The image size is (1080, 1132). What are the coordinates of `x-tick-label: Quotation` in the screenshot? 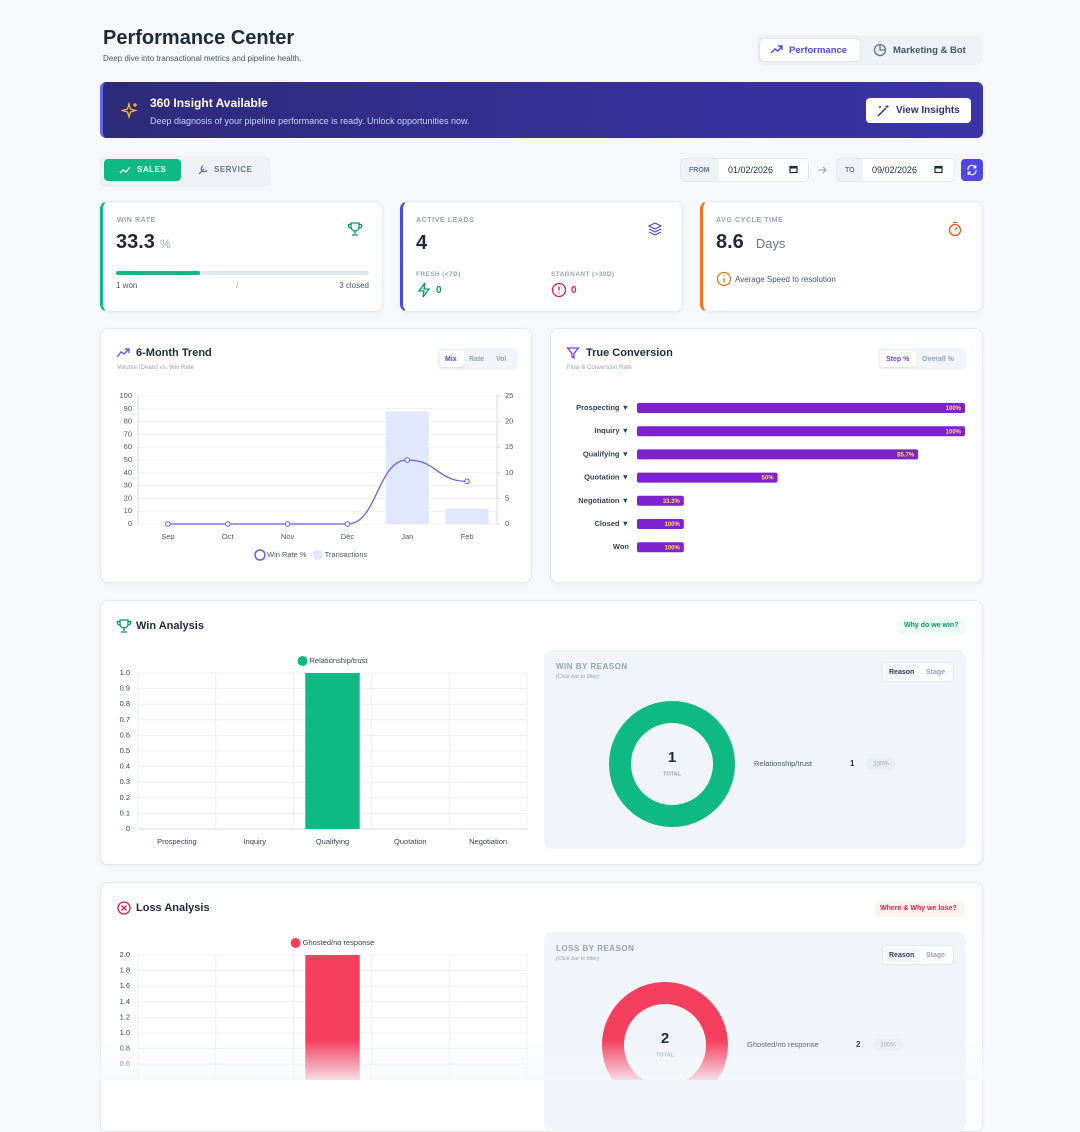 It's located at (410, 841).